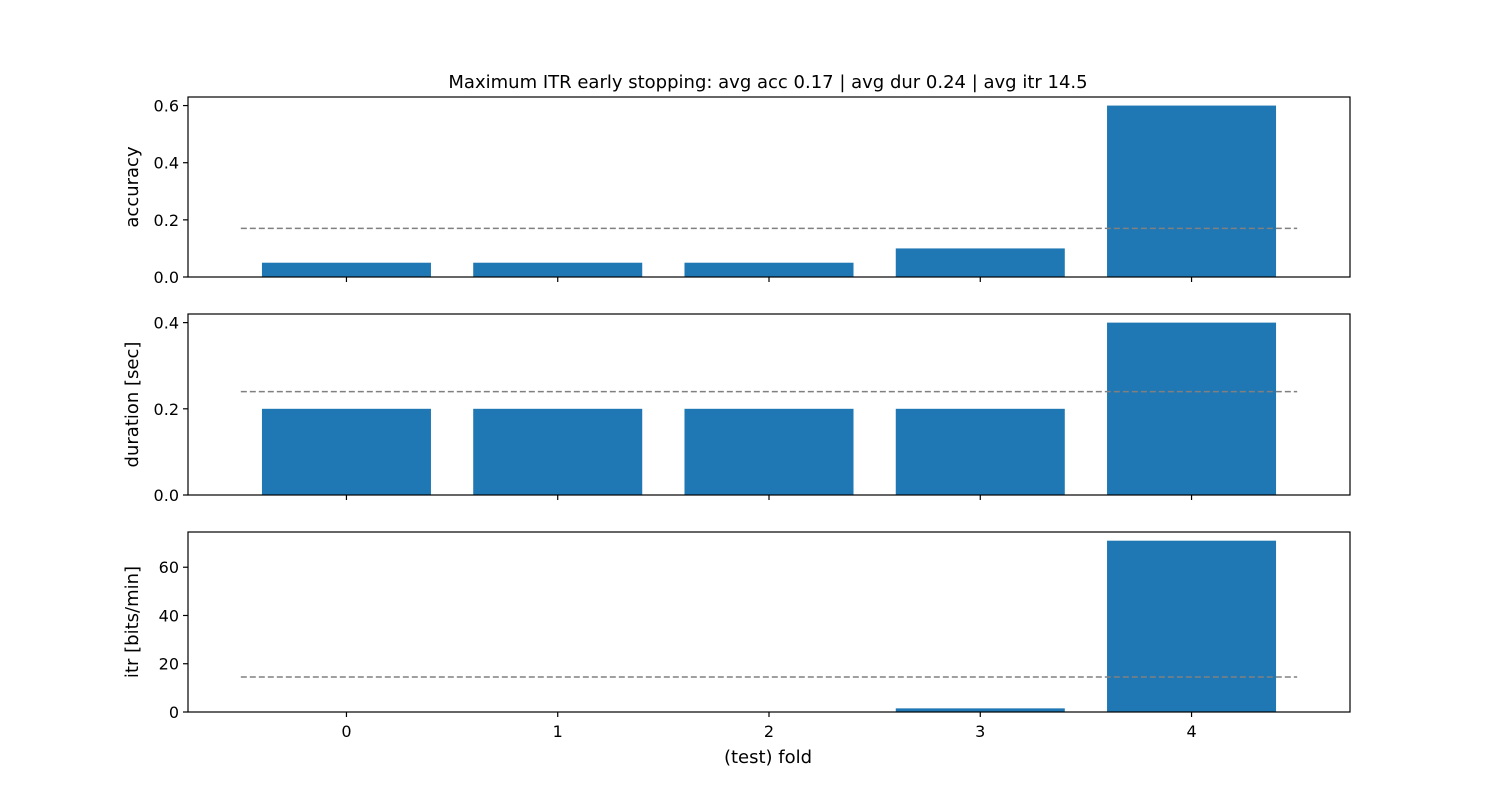 Image resolution: width=1500 pixels, height=800 pixels. I want to click on y-axis-label: itr [bits/min], so click(132, 622).